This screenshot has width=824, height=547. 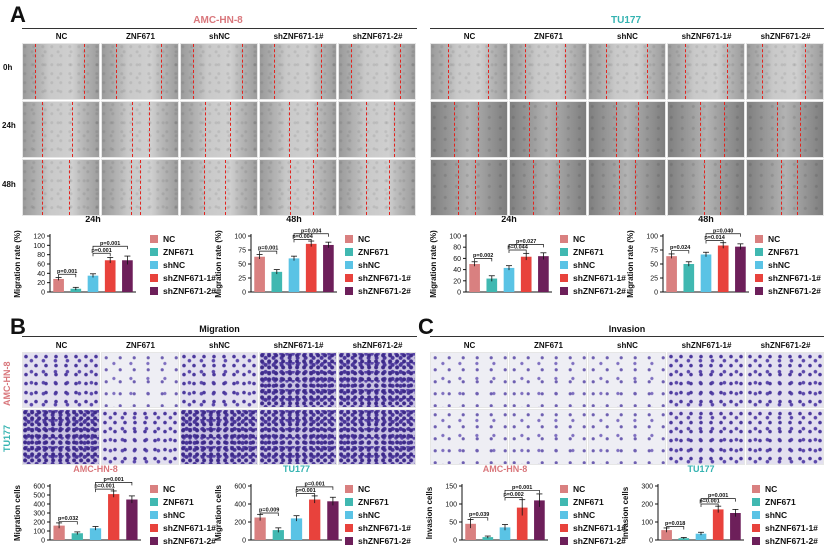 I want to click on panel-b-rule, so click(x=219, y=336).